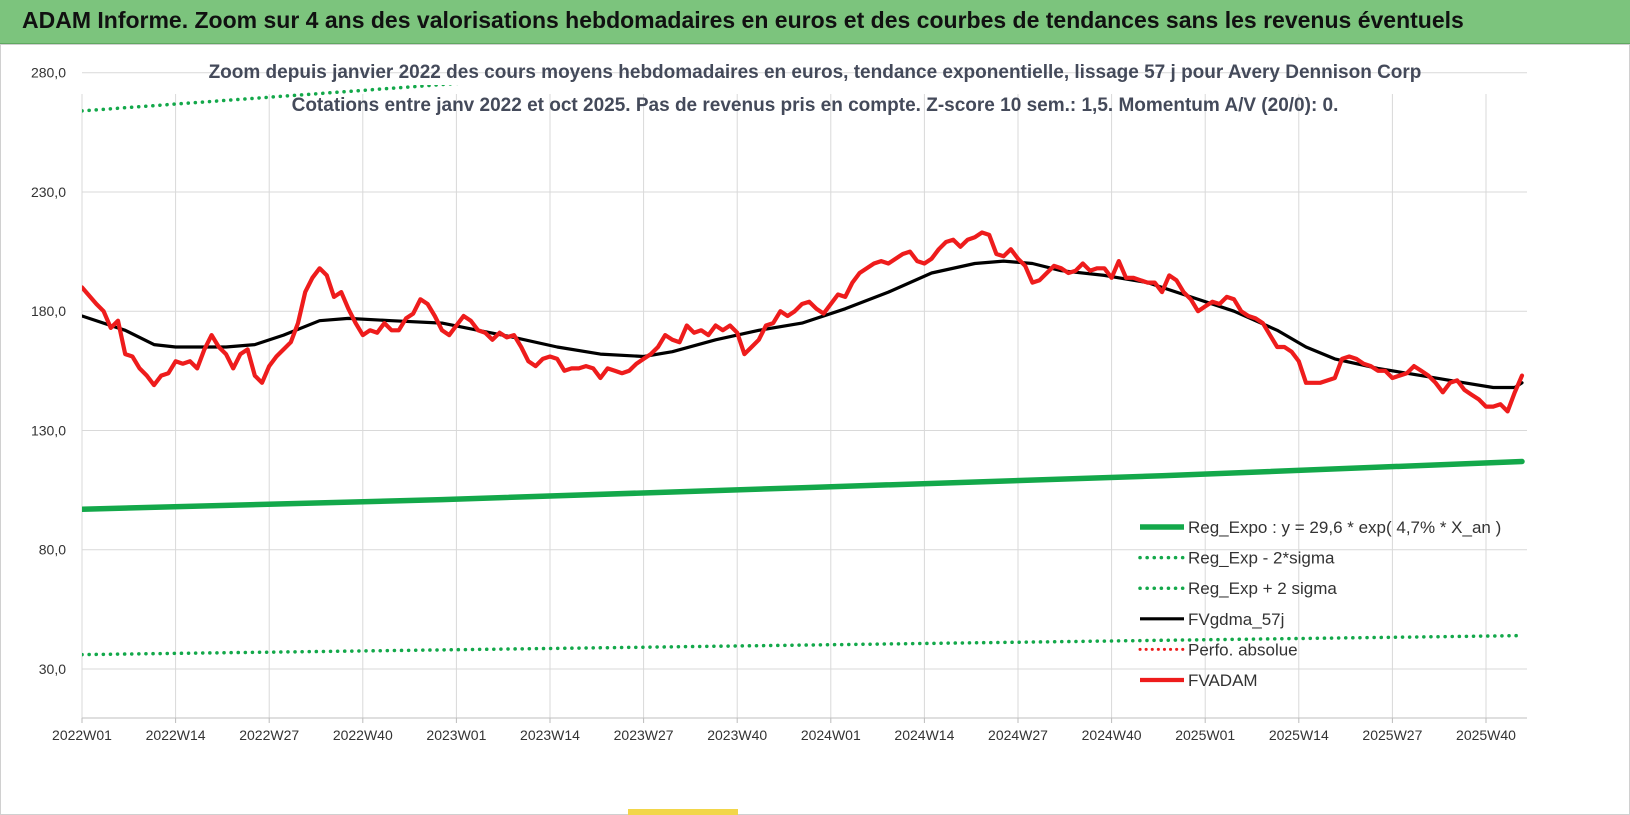 This screenshot has width=1630, height=815. What do you see at coordinates (82, 735) in the screenshot?
I see `x-tick-label: 2022W01` at bounding box center [82, 735].